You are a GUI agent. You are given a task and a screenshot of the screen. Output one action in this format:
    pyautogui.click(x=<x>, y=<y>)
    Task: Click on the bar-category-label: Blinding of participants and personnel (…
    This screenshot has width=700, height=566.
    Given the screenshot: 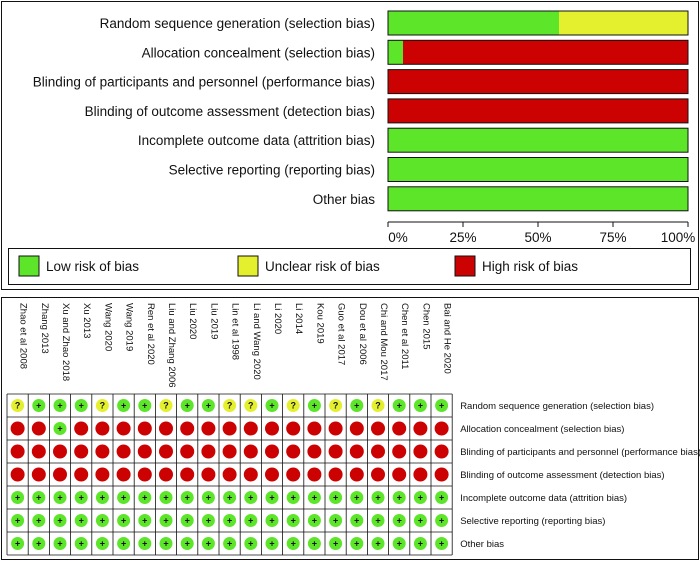 What is the action you would take?
    pyautogui.click(x=204, y=82)
    